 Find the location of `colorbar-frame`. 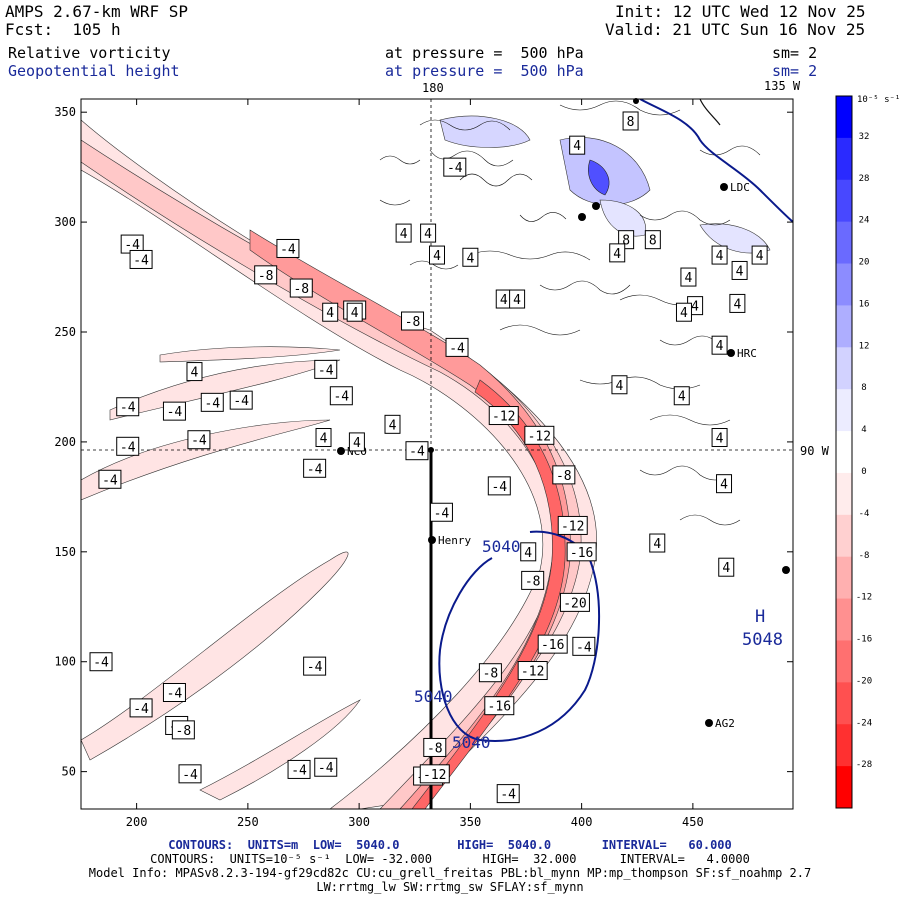

colorbar-frame is located at coordinates (844, 452).